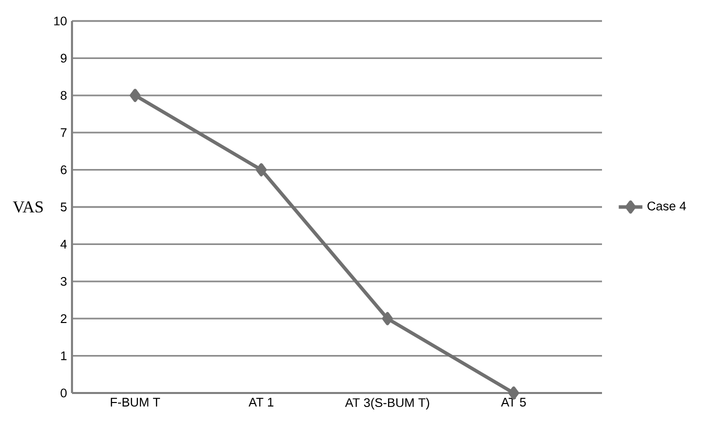 This screenshot has width=717, height=441. What do you see at coordinates (135, 402) in the screenshot?
I see `x-tick-label: F-BUM T` at bounding box center [135, 402].